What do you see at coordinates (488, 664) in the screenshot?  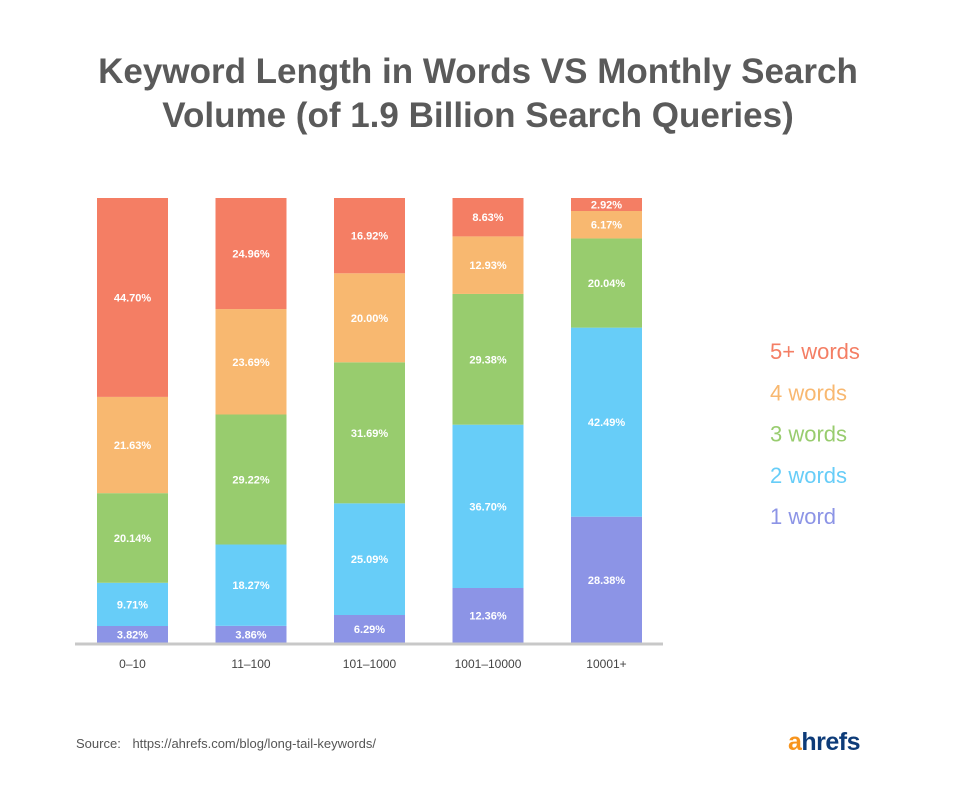 I see `x-tick-label-1001-10000: 1001–10000` at bounding box center [488, 664].